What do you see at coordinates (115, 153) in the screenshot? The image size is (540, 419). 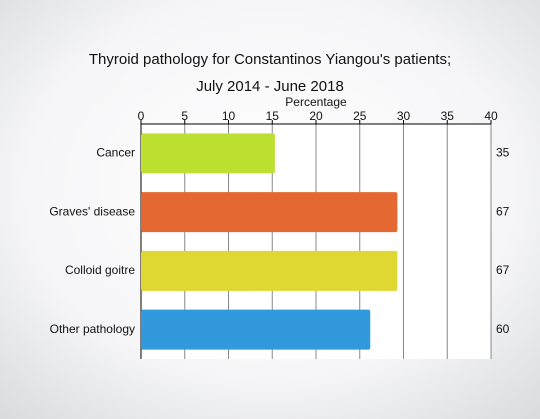 I see `y-tick-label: Cancer` at bounding box center [115, 153].